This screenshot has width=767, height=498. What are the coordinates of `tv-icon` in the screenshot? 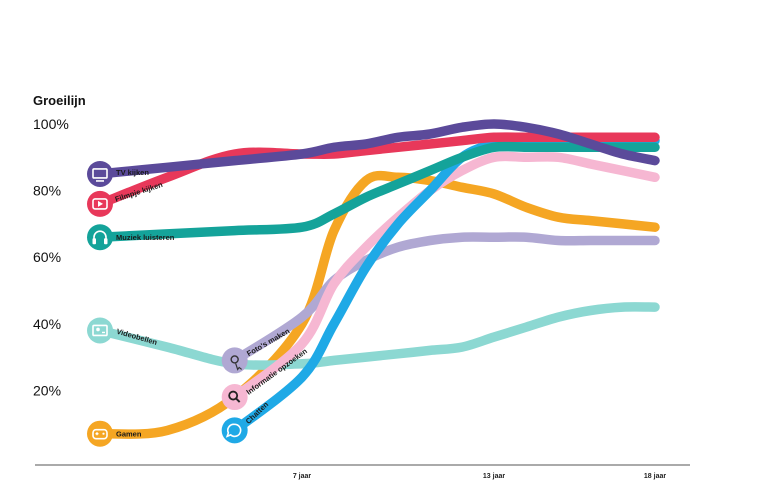 It's located at (100, 175).